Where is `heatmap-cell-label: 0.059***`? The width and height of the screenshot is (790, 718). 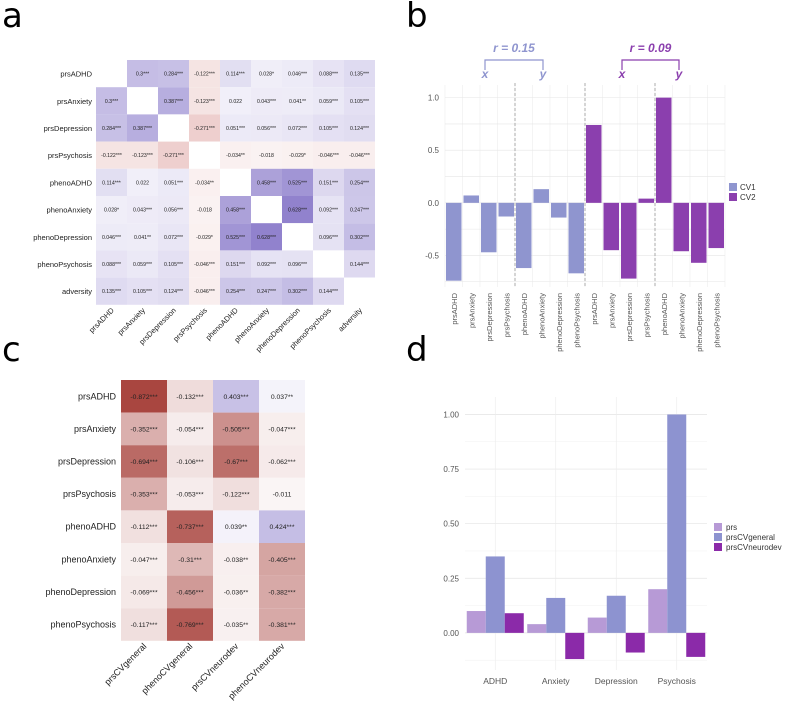 heatmap-cell-label: 0.059*** is located at coordinates (142, 265).